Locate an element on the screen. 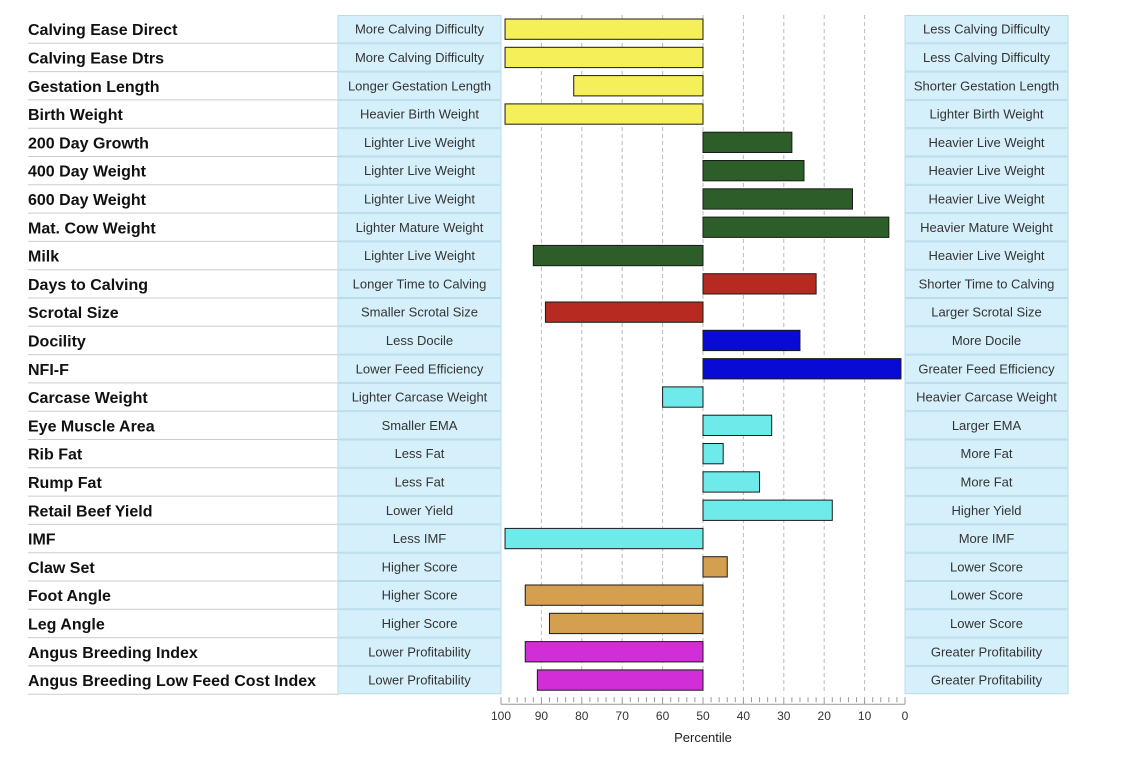 This screenshot has width=1131, height=763. left-descriptor: Higher Score is located at coordinates (420, 623).